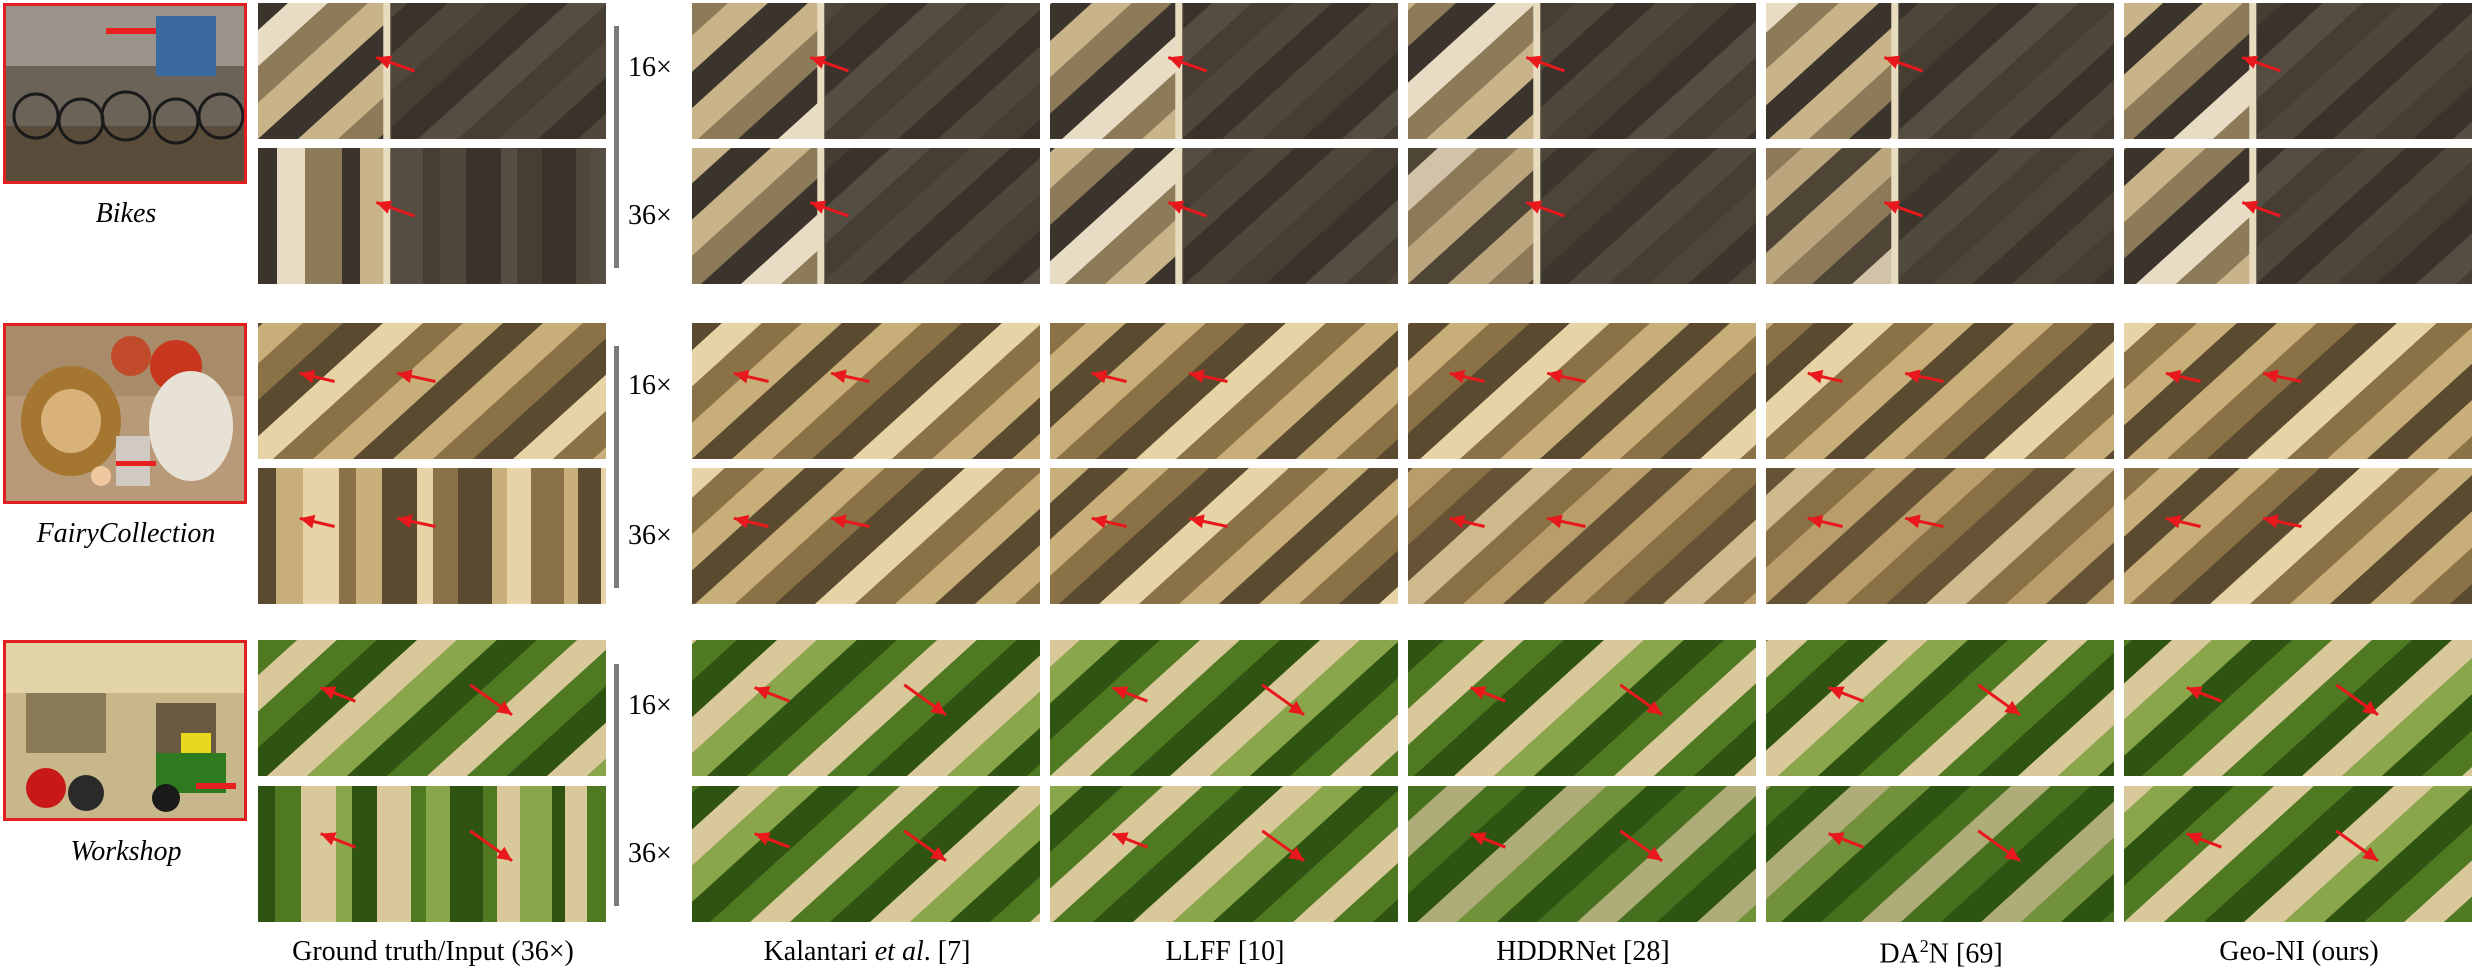 The image size is (2476, 978). What do you see at coordinates (1940, 391) in the screenshot?
I see `tile-fairycollection-16x-da2n` at bounding box center [1940, 391].